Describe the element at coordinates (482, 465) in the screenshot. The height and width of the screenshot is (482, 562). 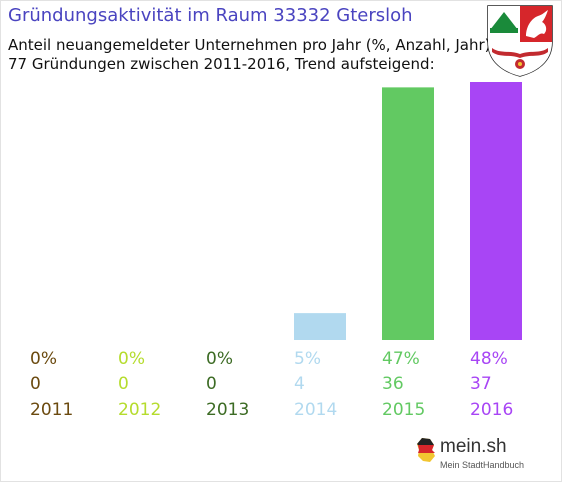
I see `logo-tagline: Mein StadtHandbuch` at that location.